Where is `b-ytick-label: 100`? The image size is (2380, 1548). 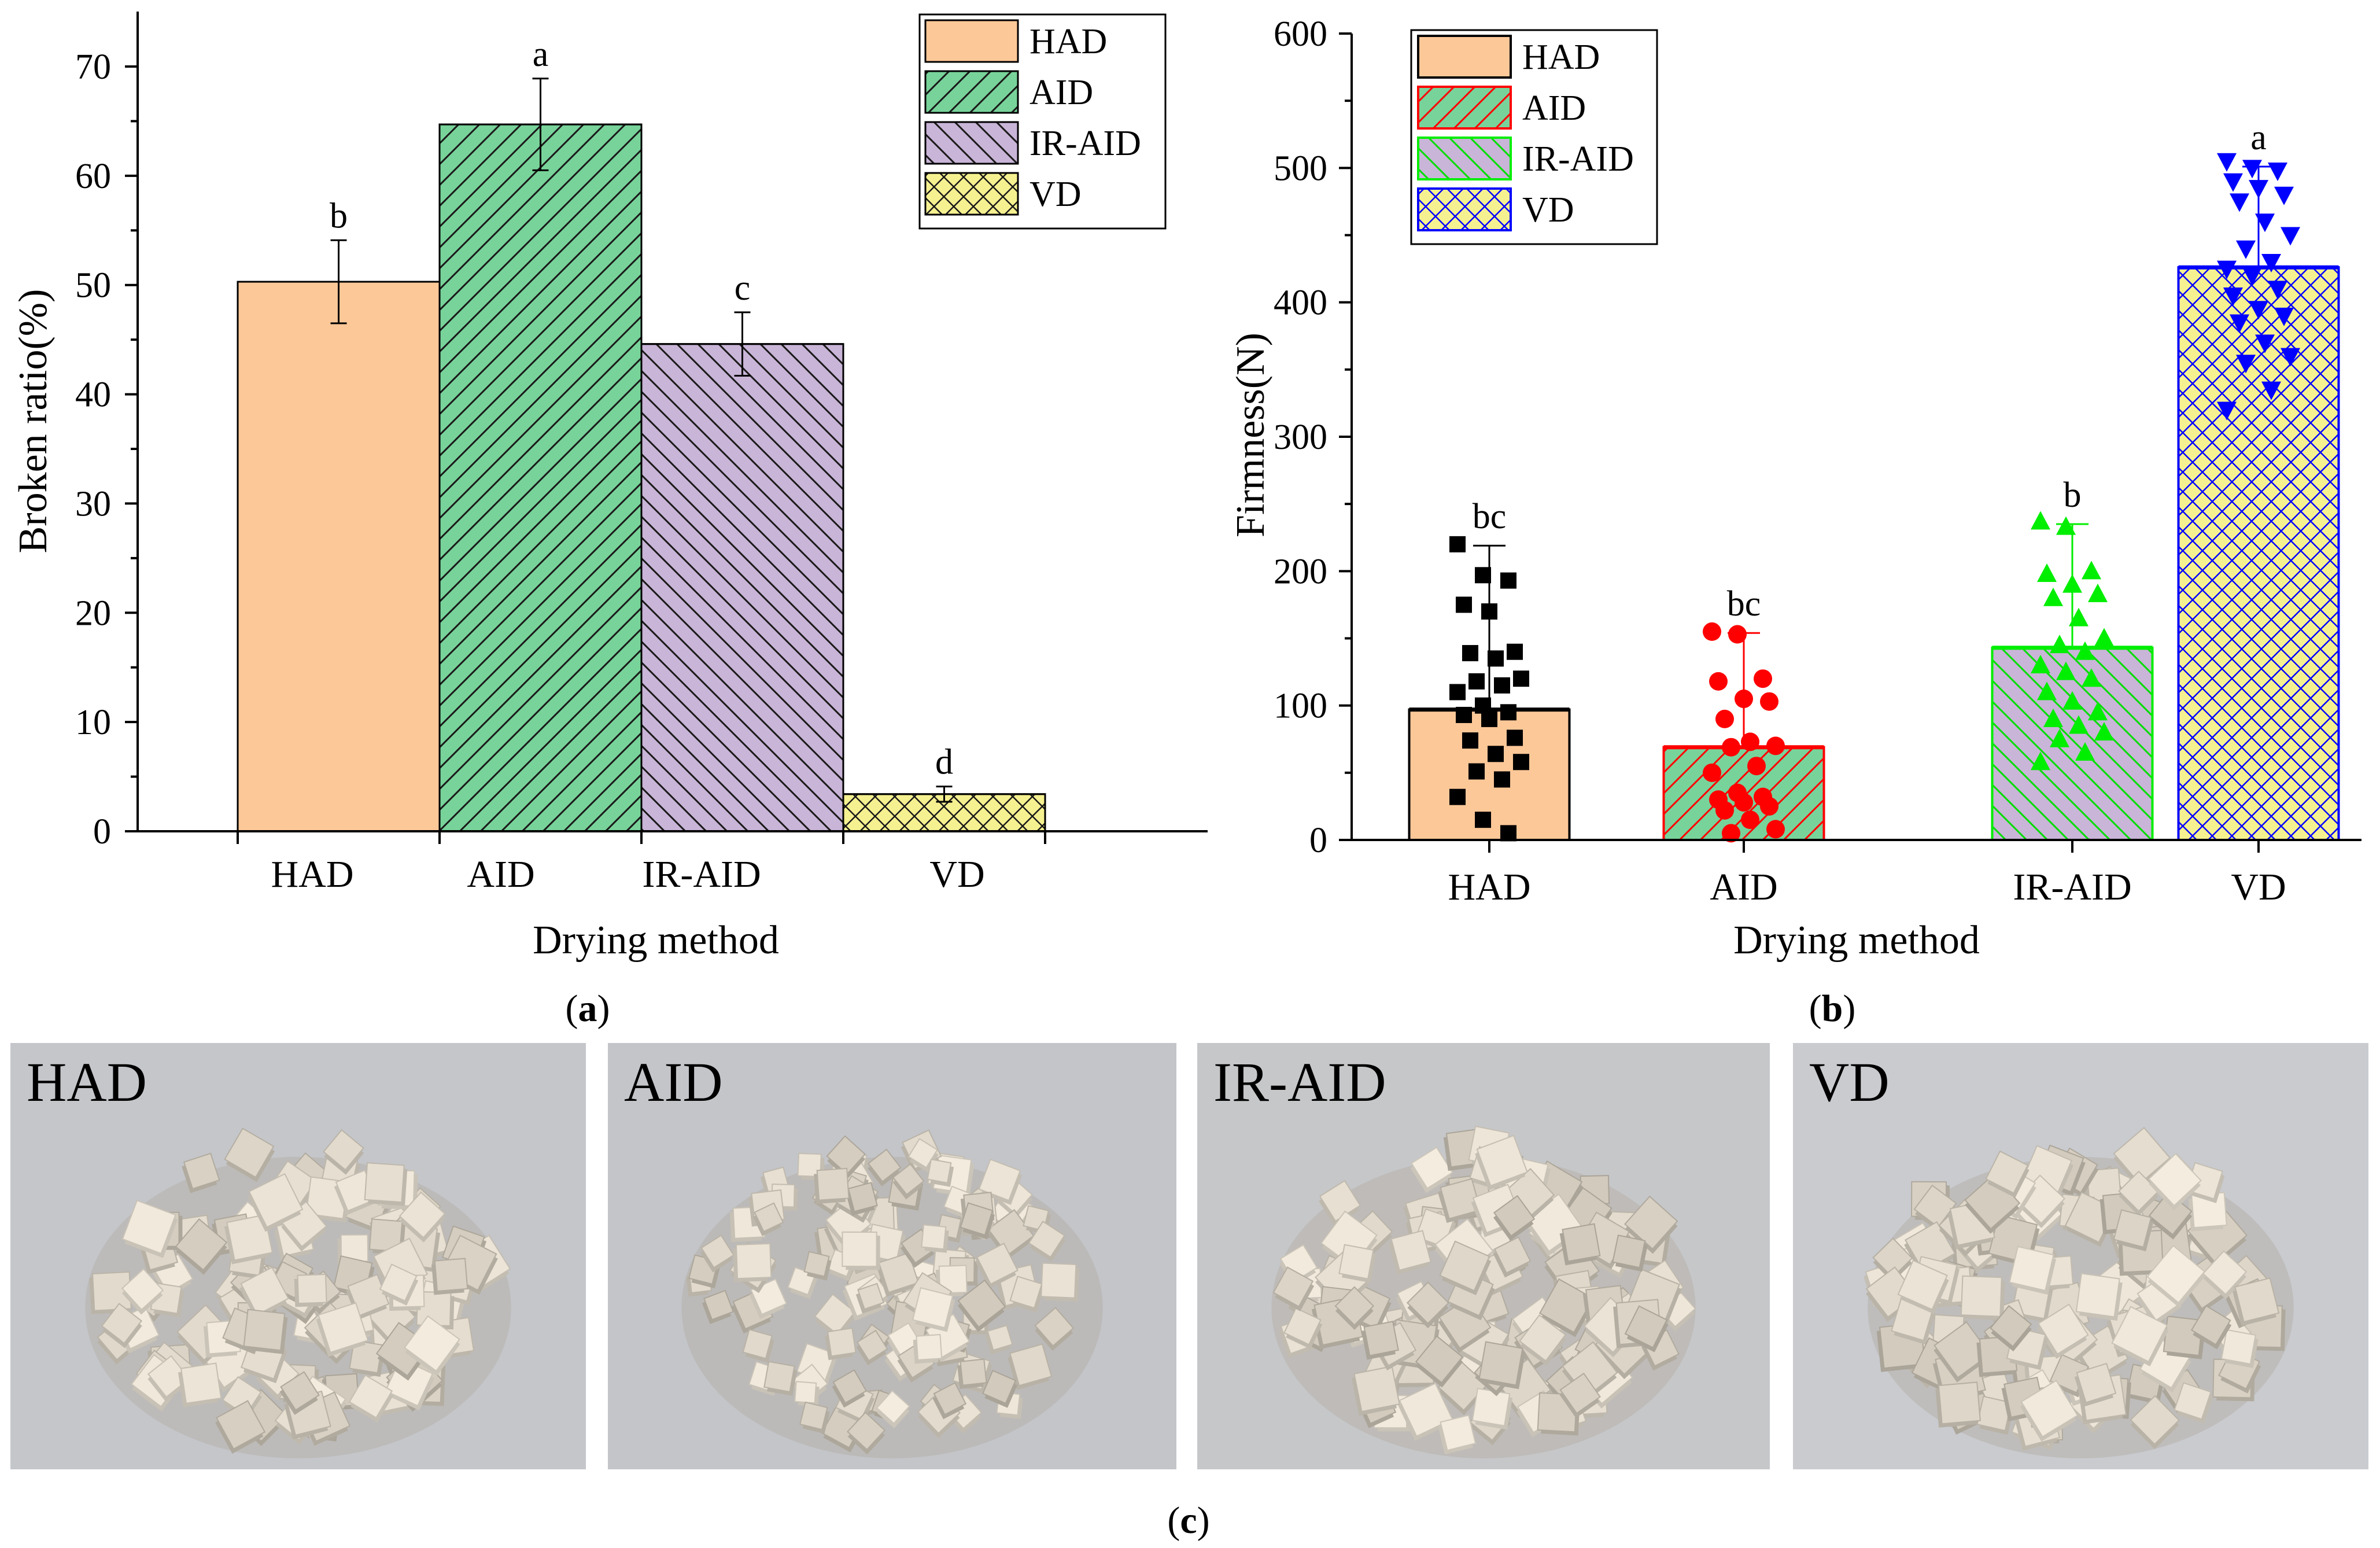 b-ytick-label: 100 is located at coordinates (1301, 706).